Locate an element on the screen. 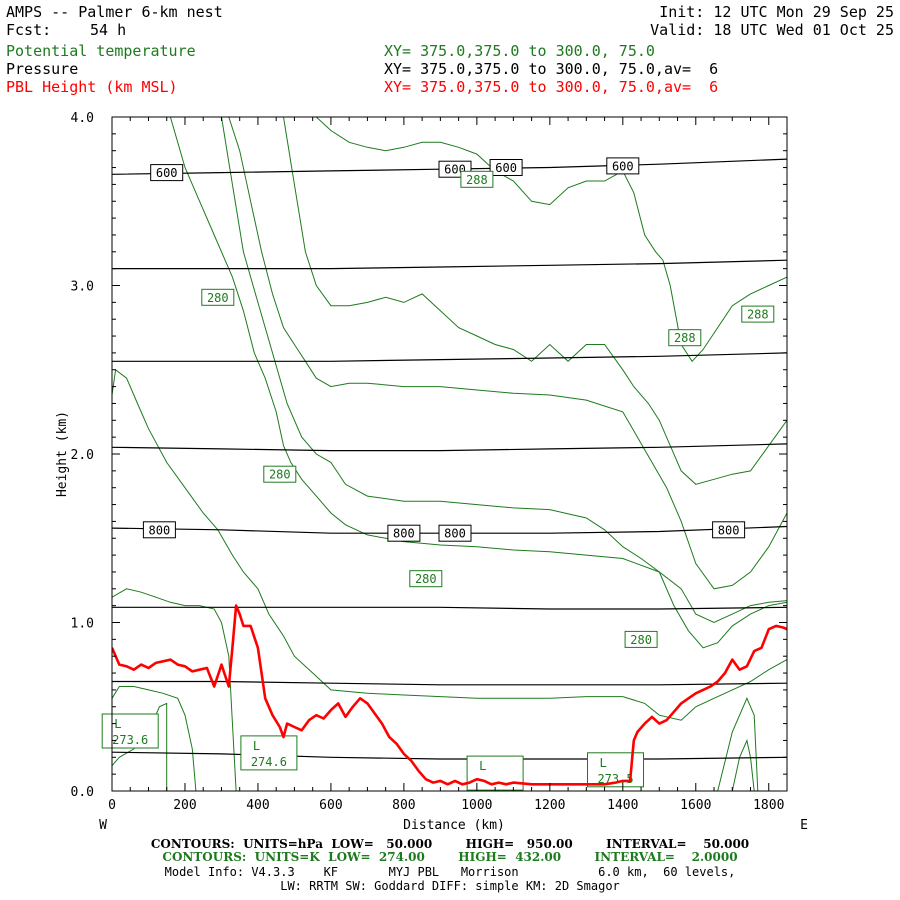  field-pbl-name: PBL Height (km MSL) is located at coordinates (92, 87).